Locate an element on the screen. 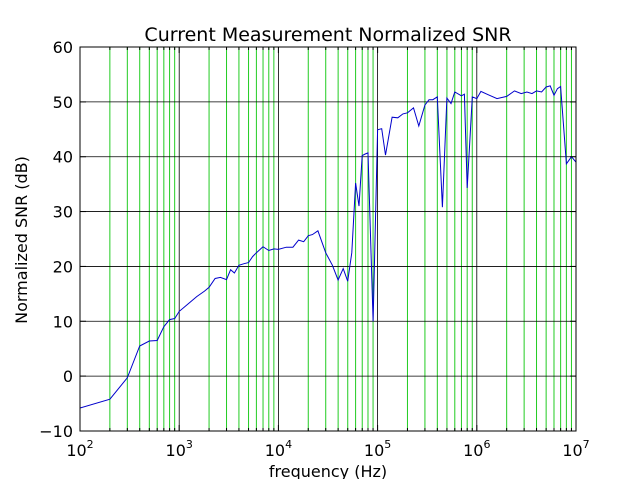 Image resolution: width=640 pixels, height=479 pixels. y-tick-label: 50 is located at coordinates (63, 102).